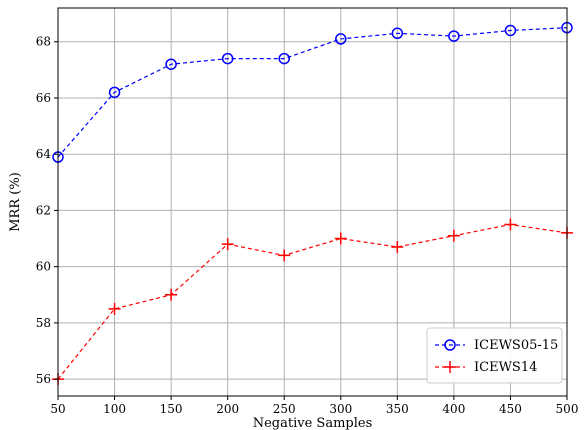 This screenshot has width=584, height=430. What do you see at coordinates (313, 423) in the screenshot?
I see `x-axis-title: Negative Samples` at bounding box center [313, 423].